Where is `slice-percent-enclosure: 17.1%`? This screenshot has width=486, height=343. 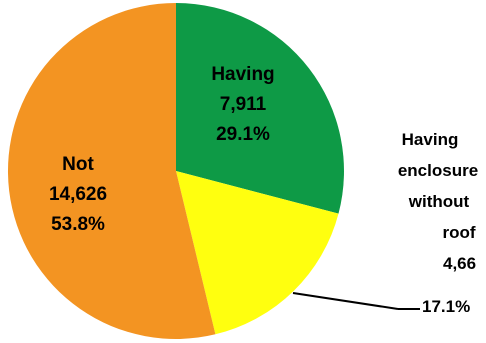
slice-percent-enclosure: 17.1% is located at coordinates (446, 306).